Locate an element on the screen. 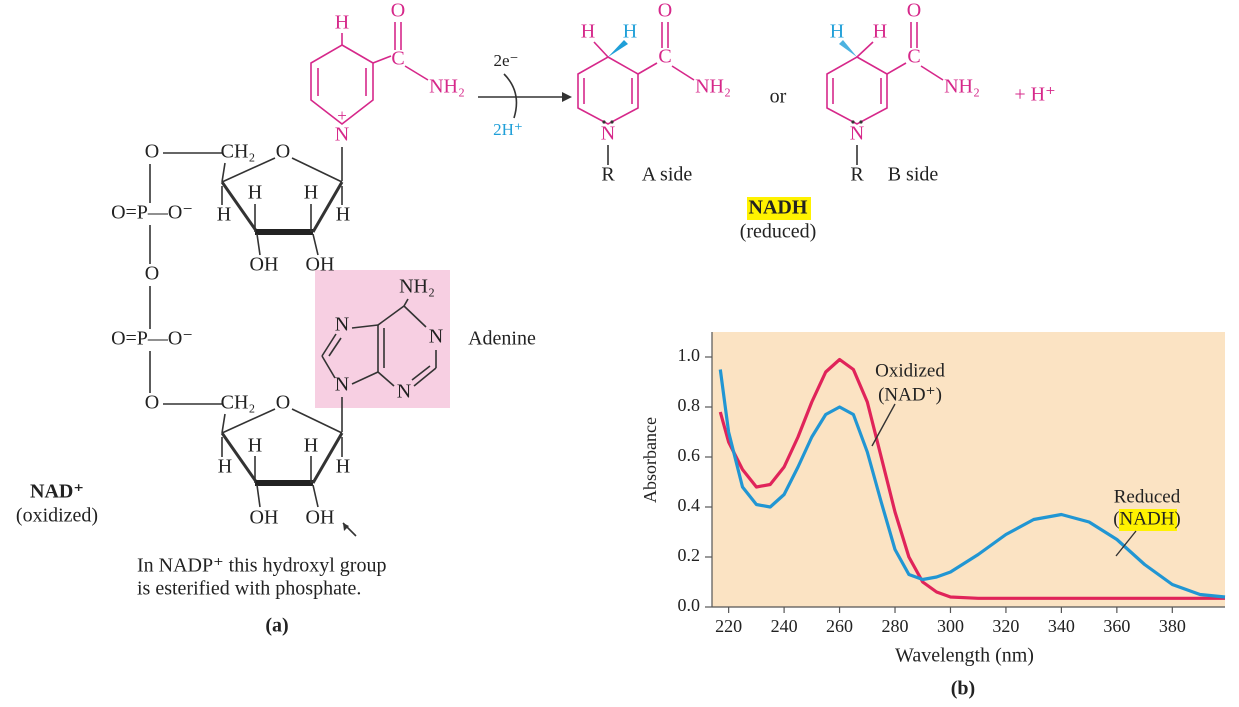 The image size is (1239, 707). product-state: (reduced) is located at coordinates (778, 232).